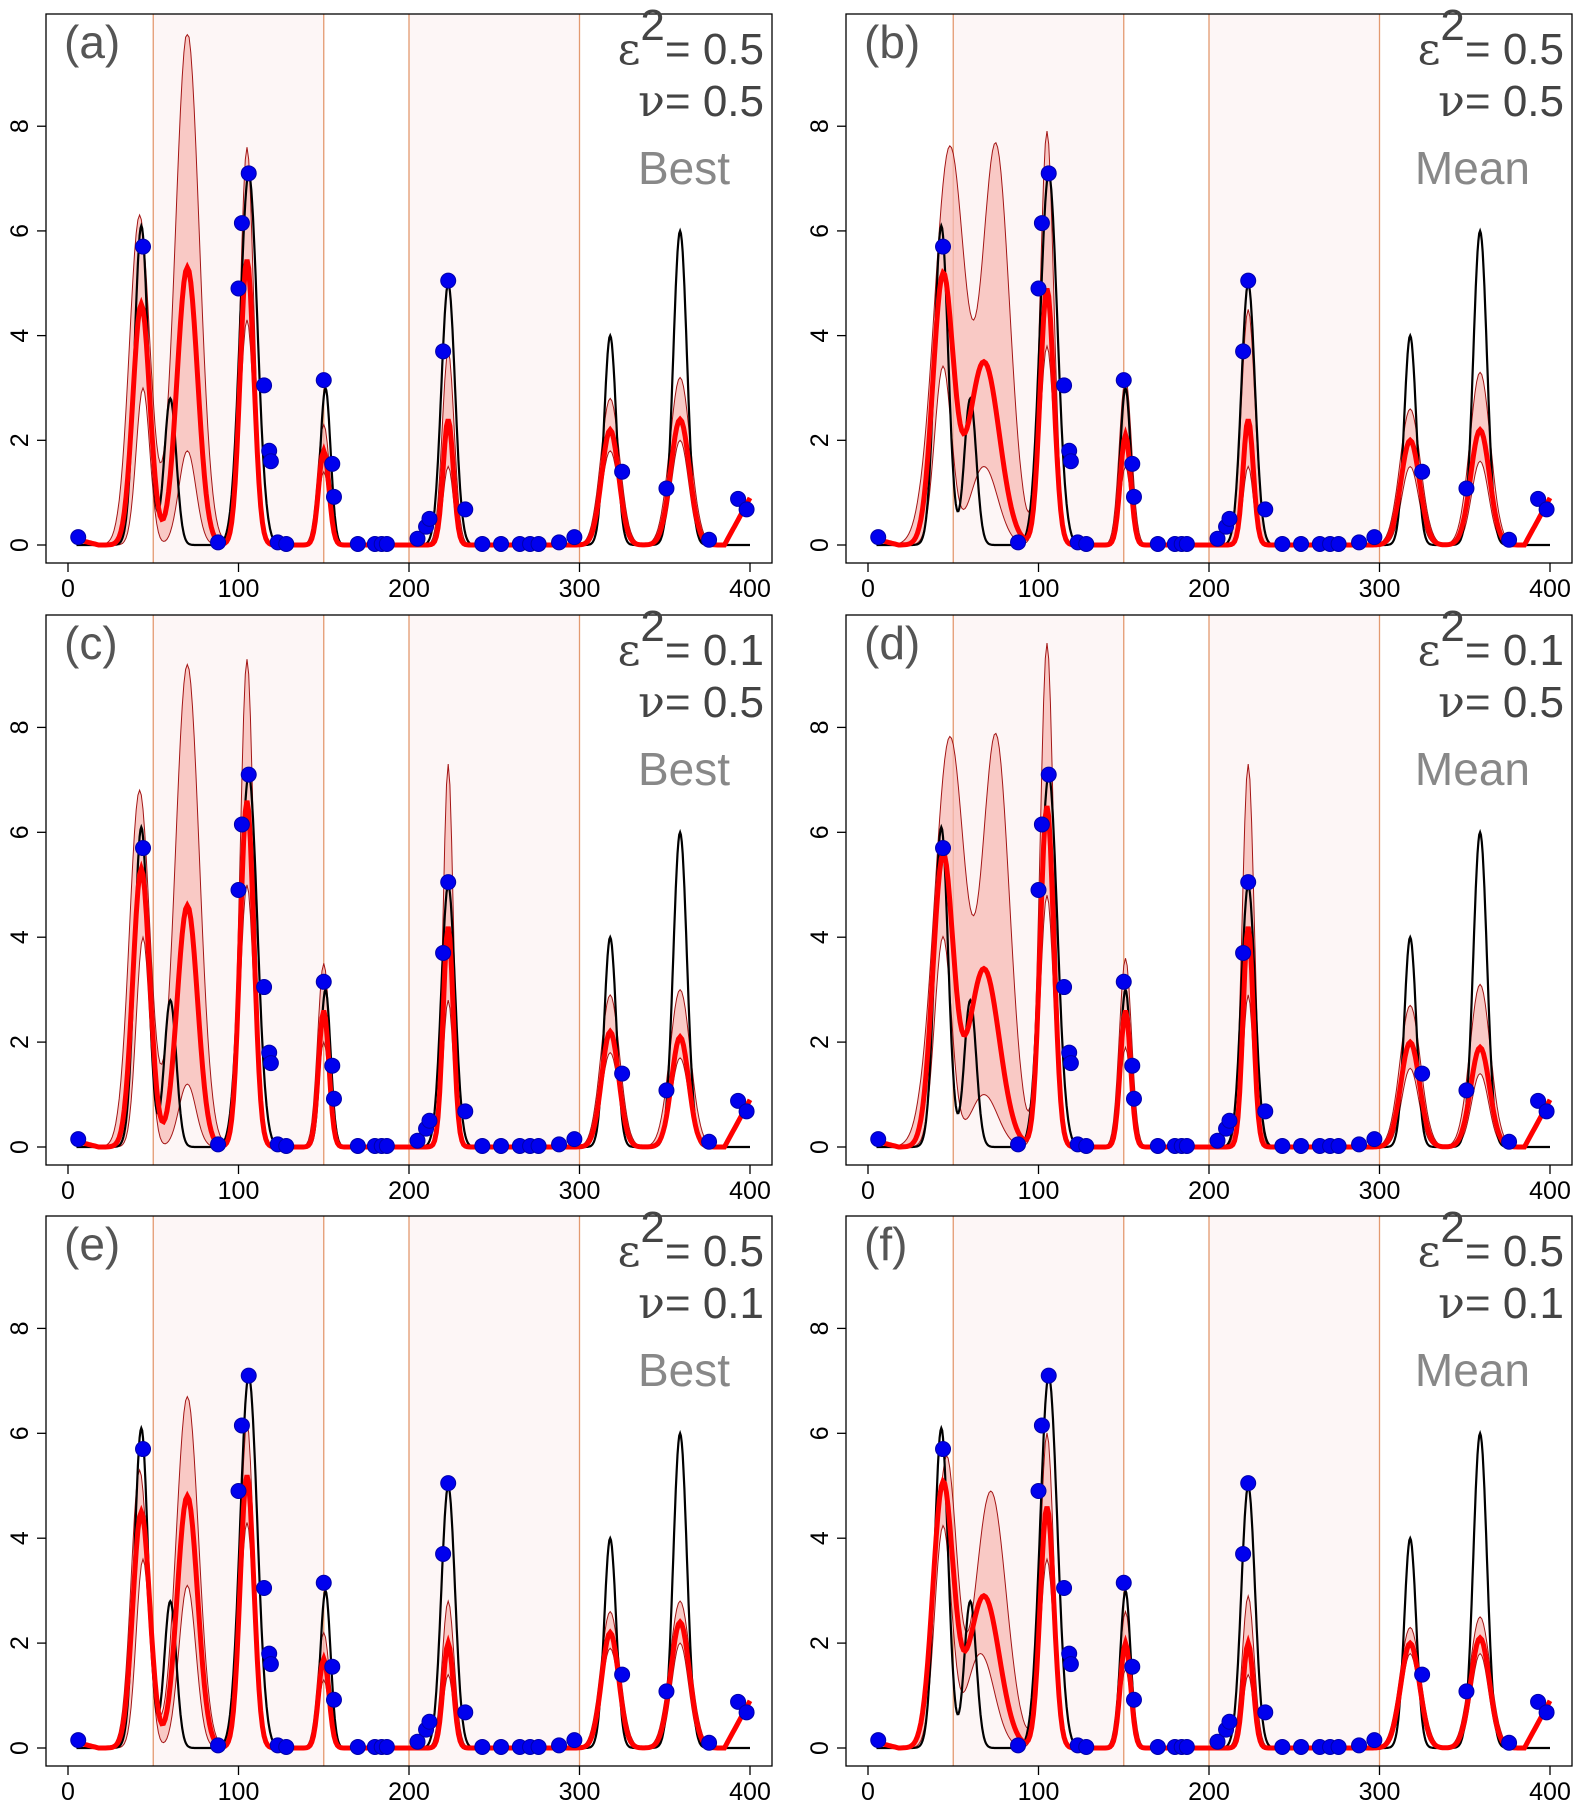 The image size is (1586, 1804). Describe the element at coordinates (892, 42) in the screenshot. I see `panel-label: (b)` at that location.